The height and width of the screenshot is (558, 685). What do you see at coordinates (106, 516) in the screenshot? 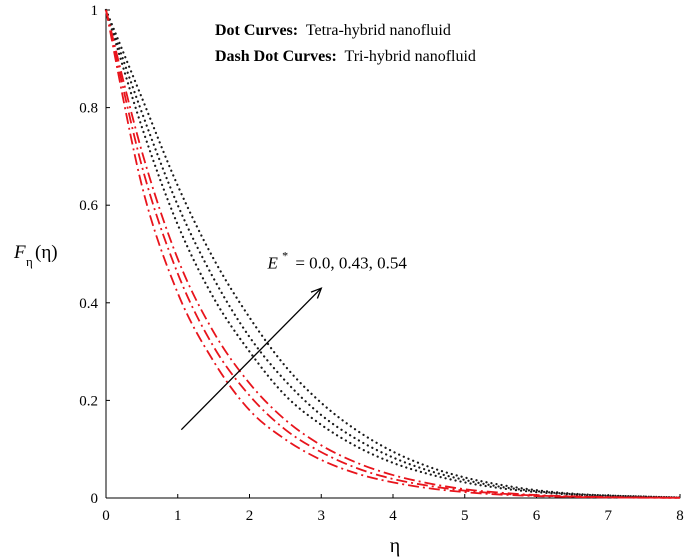
I see `x-tick-label: 0` at bounding box center [106, 516].